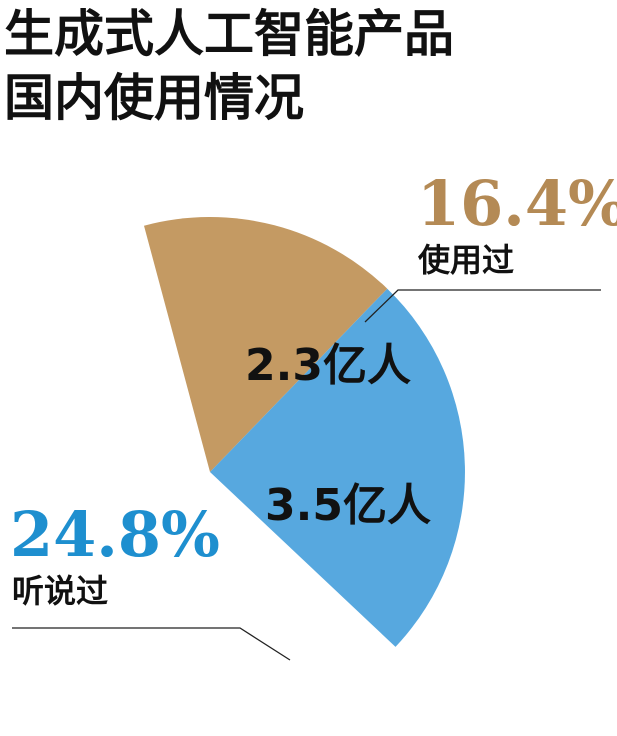 This screenshot has width=617, height=736. What do you see at coordinates (482, 306) in the screenshot?
I see `leader-line-used` at bounding box center [482, 306].